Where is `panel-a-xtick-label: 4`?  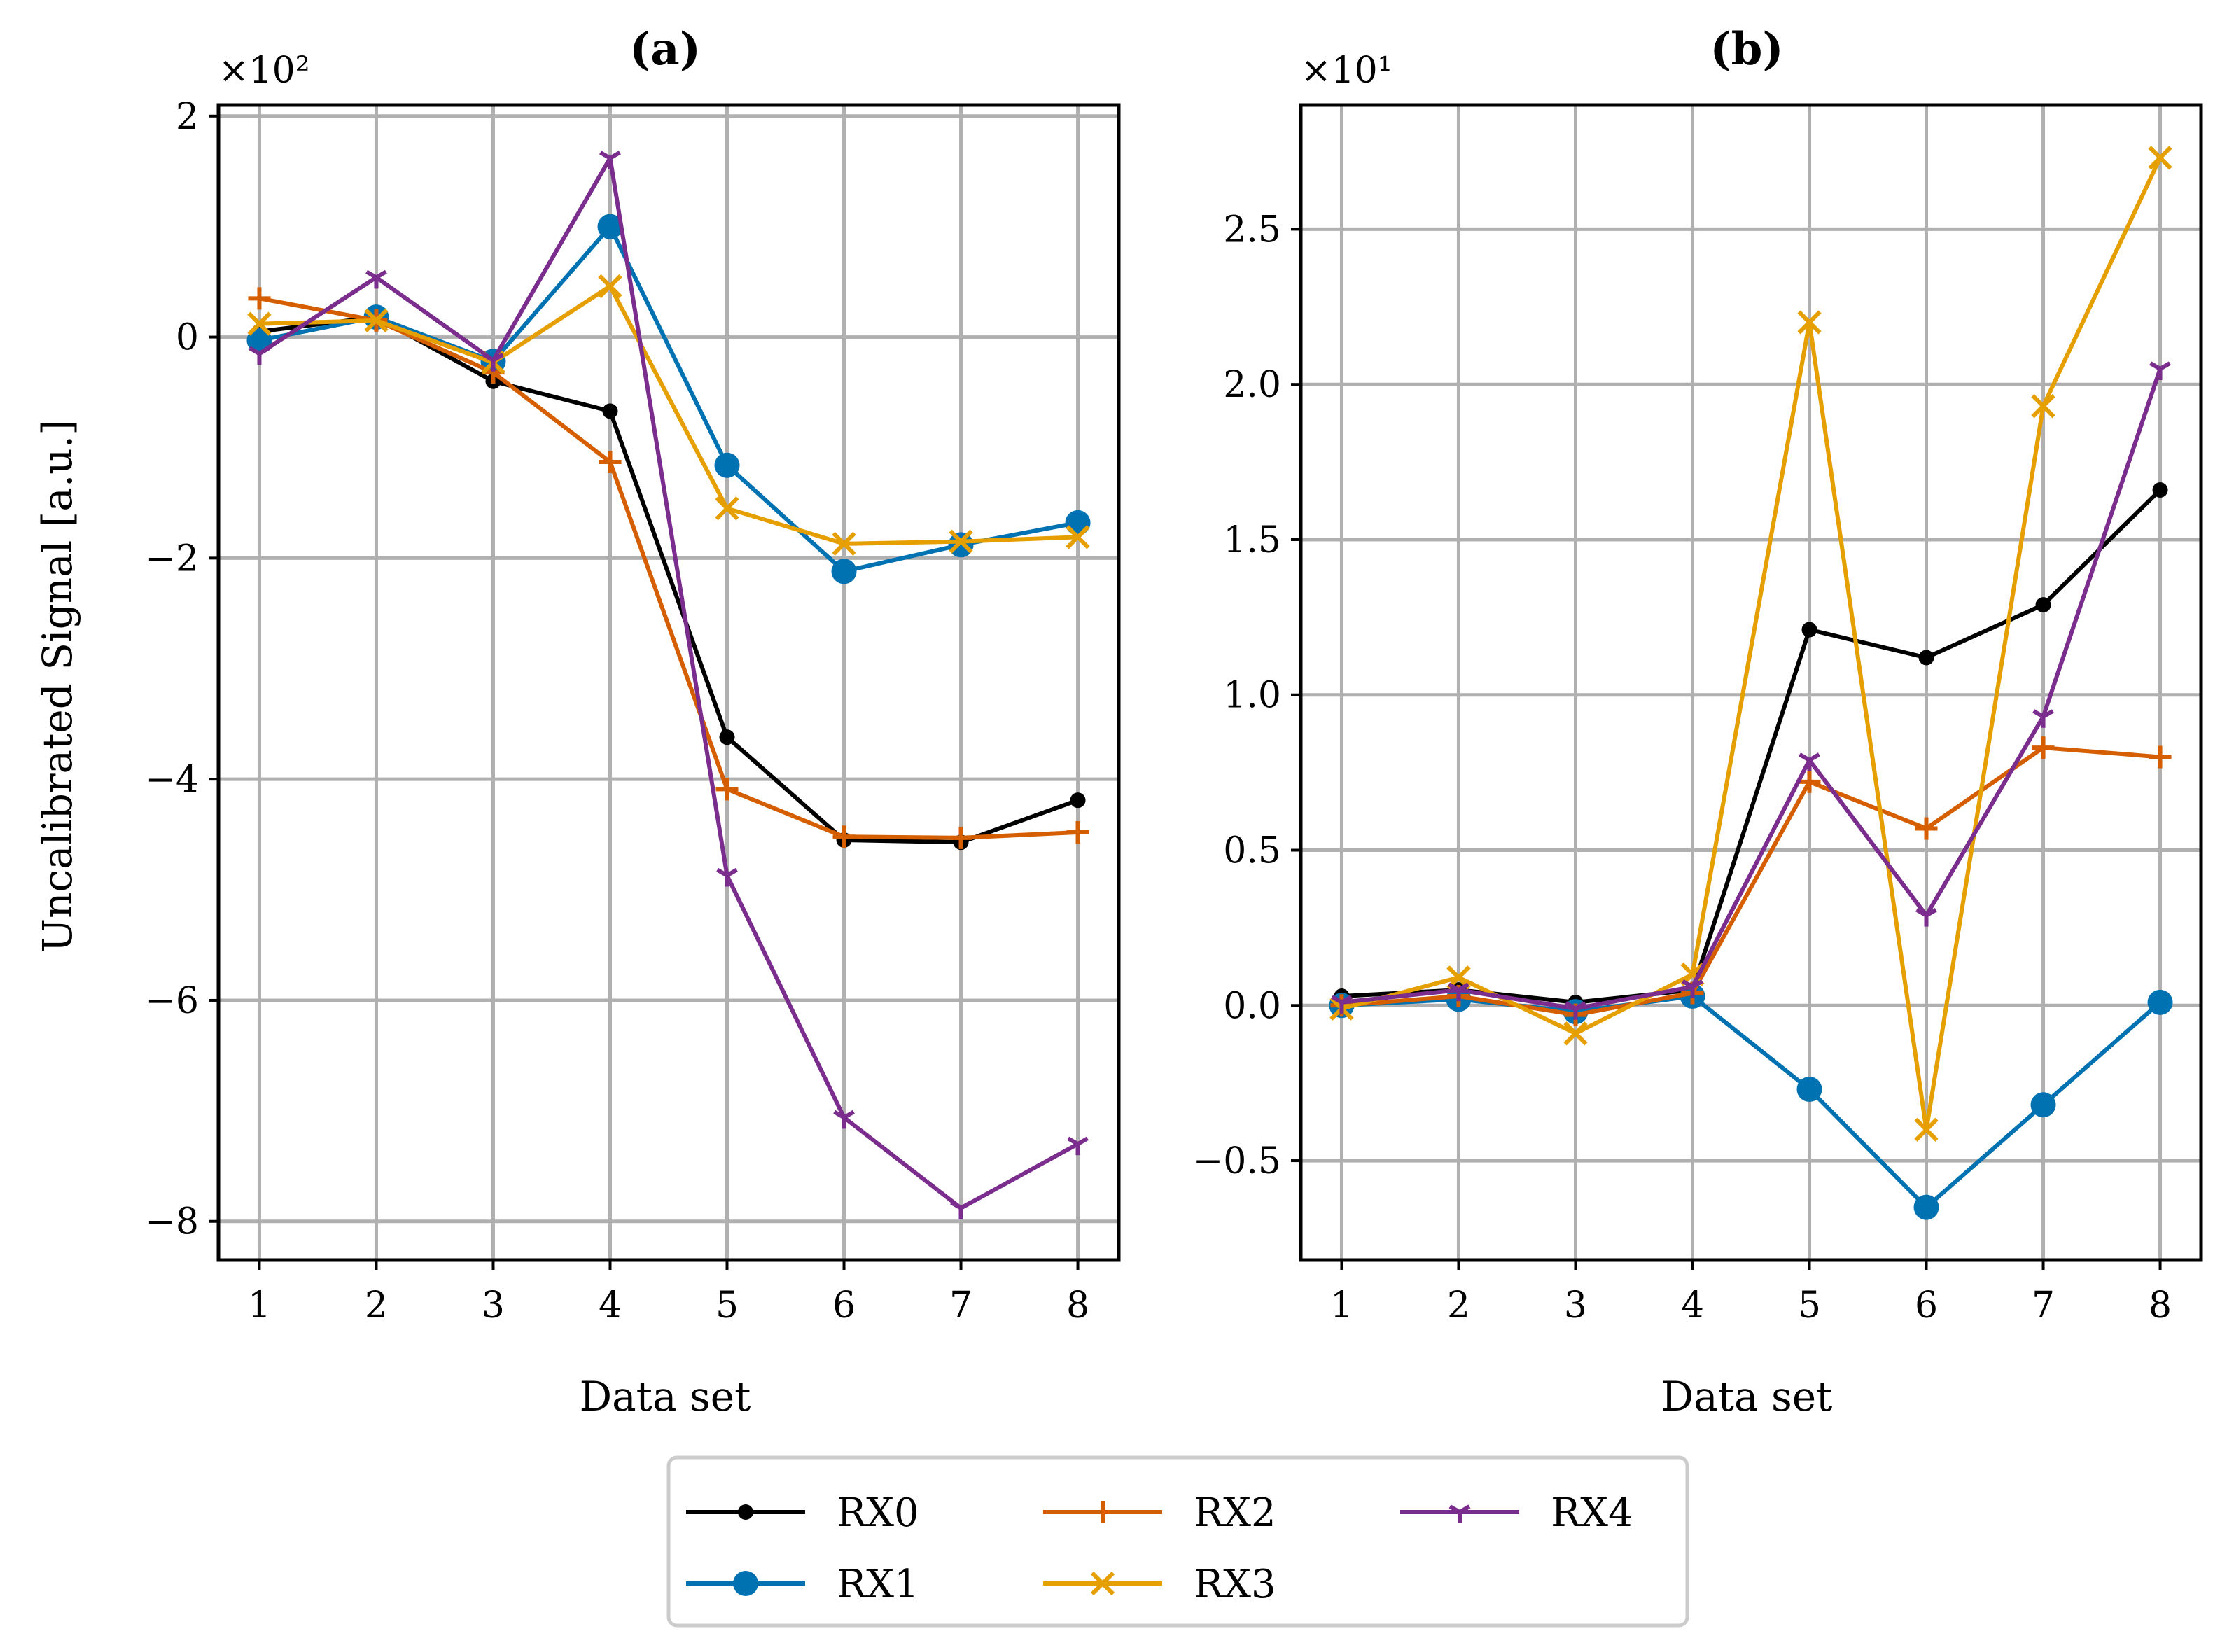 panel-a-xtick-label: 4 is located at coordinates (610, 1305).